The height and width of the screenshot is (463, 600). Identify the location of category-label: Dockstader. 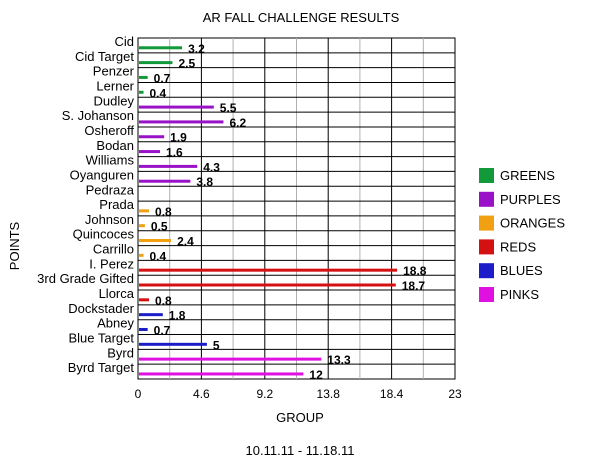
(101, 308).